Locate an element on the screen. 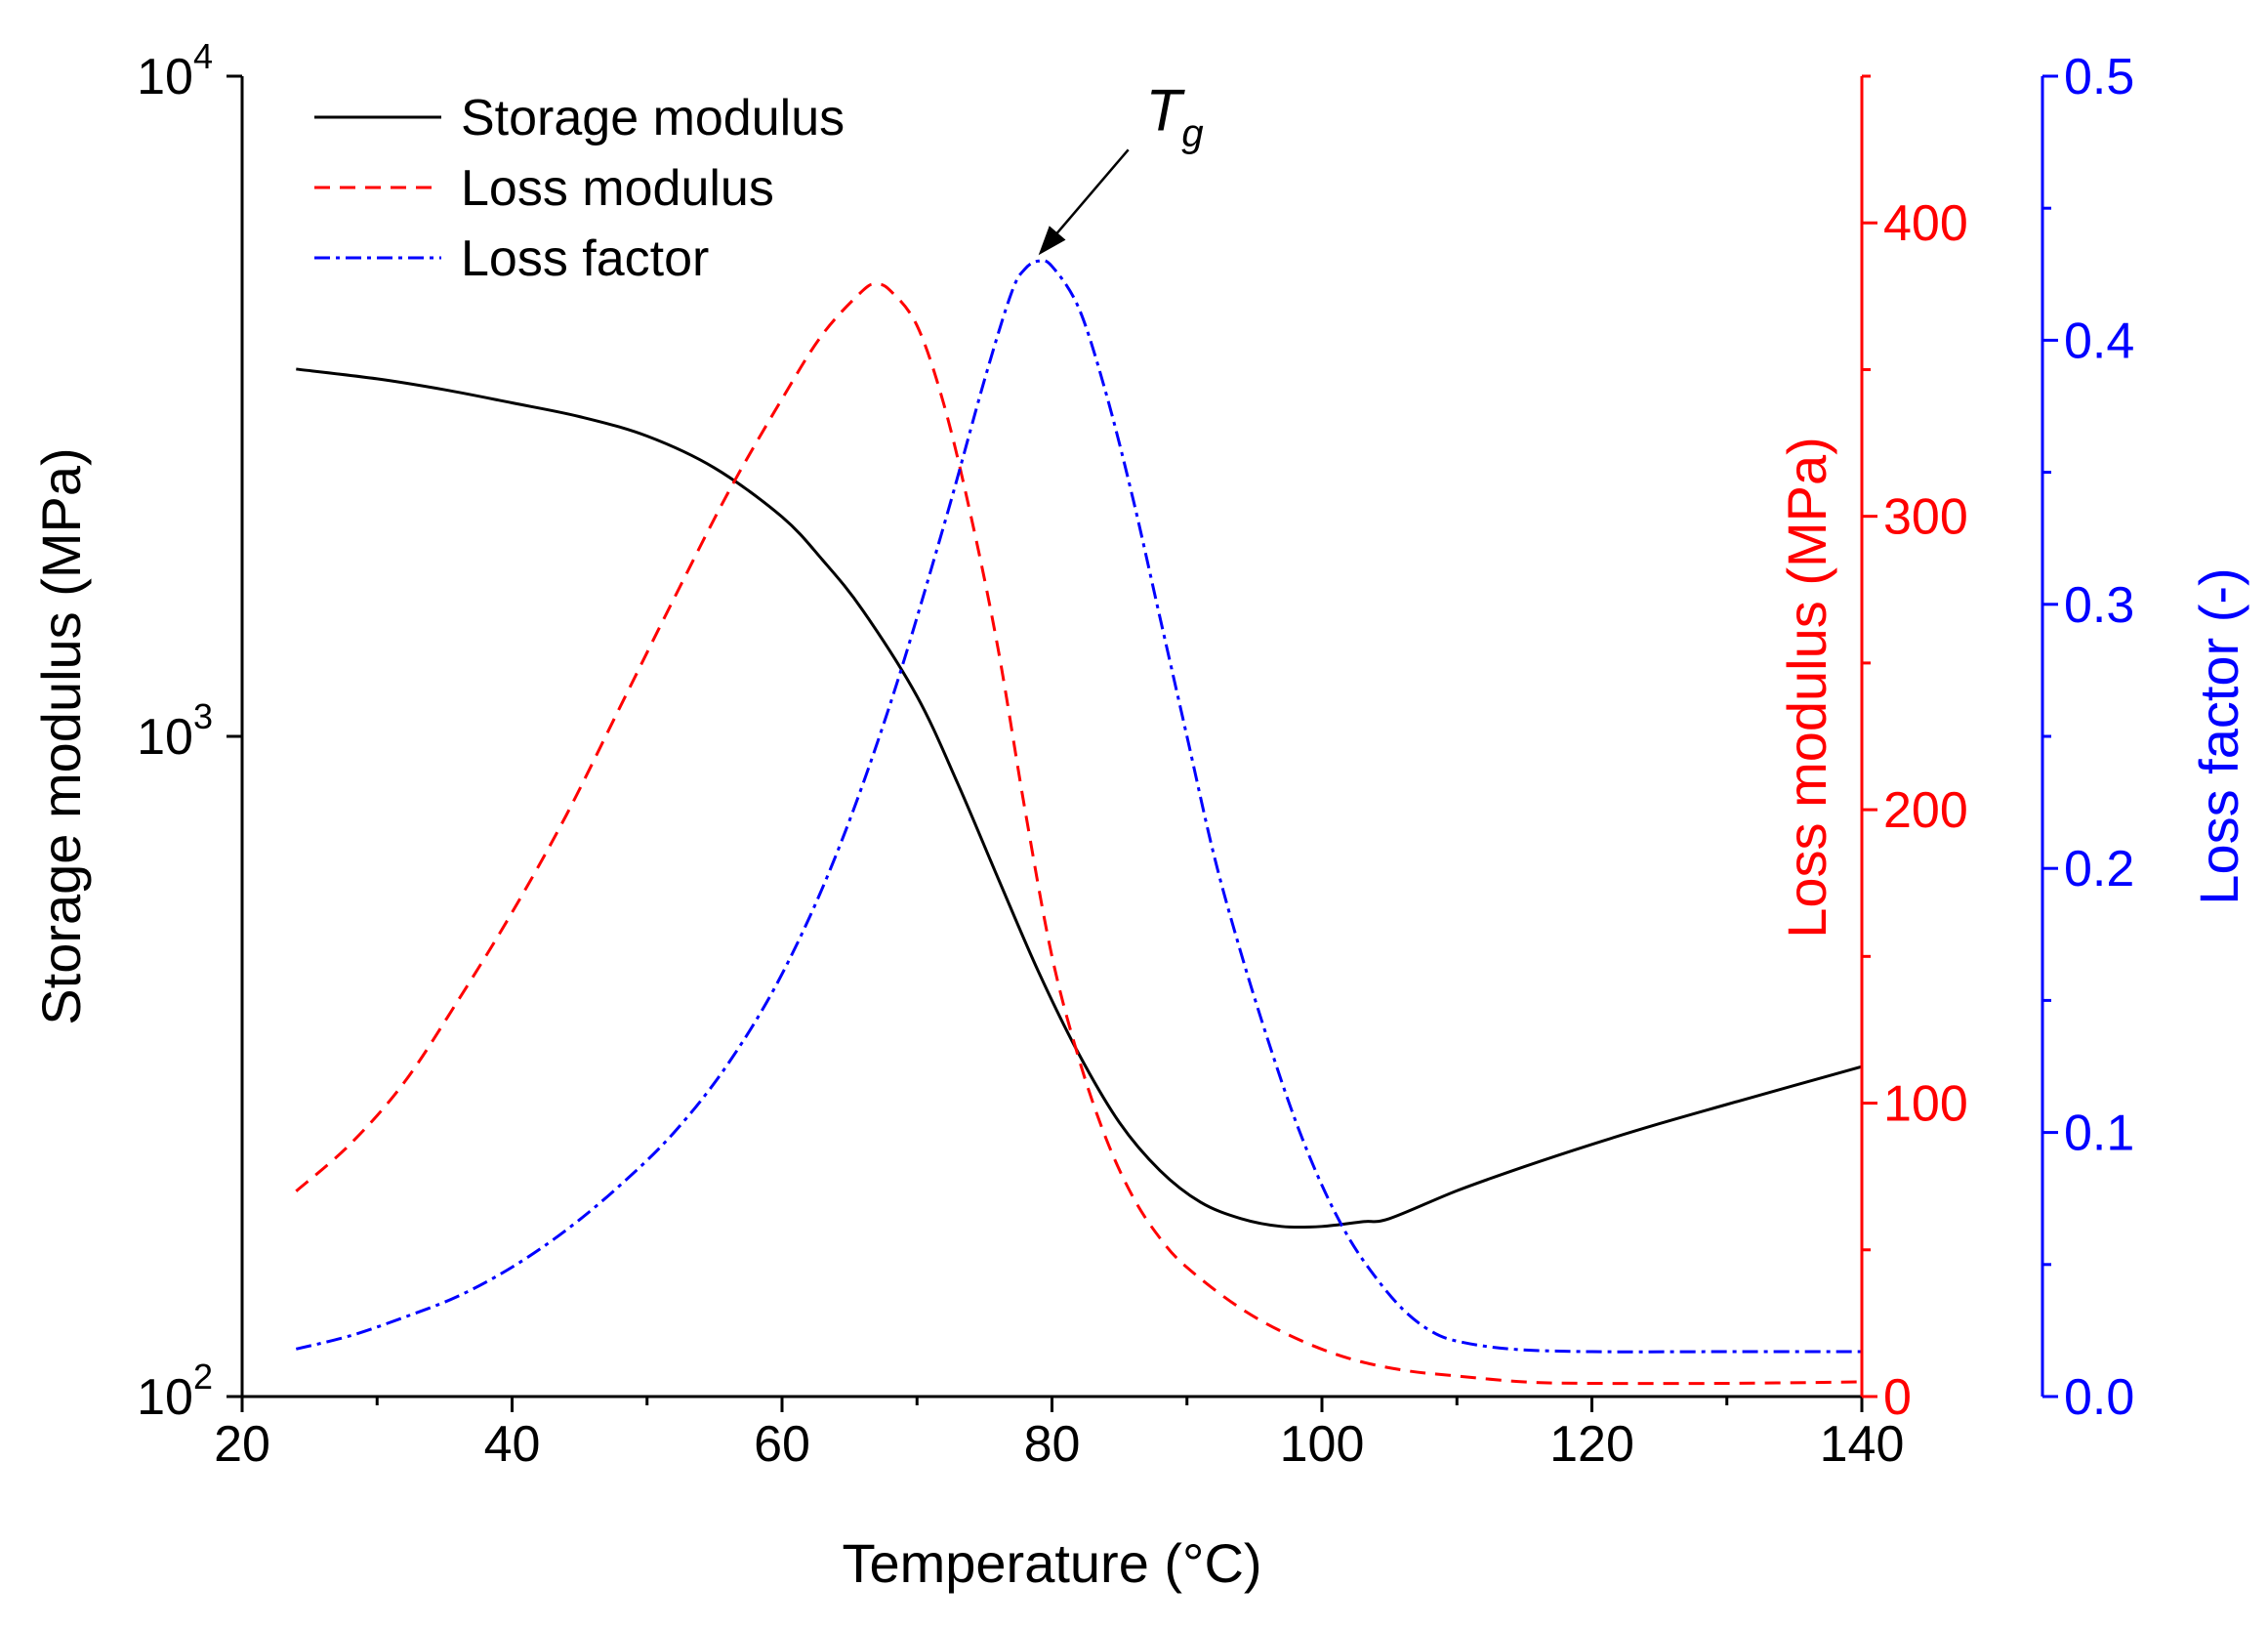 This screenshot has width=2268, height=1628. loss-modulus-tick-label: 0 is located at coordinates (1897, 1397).